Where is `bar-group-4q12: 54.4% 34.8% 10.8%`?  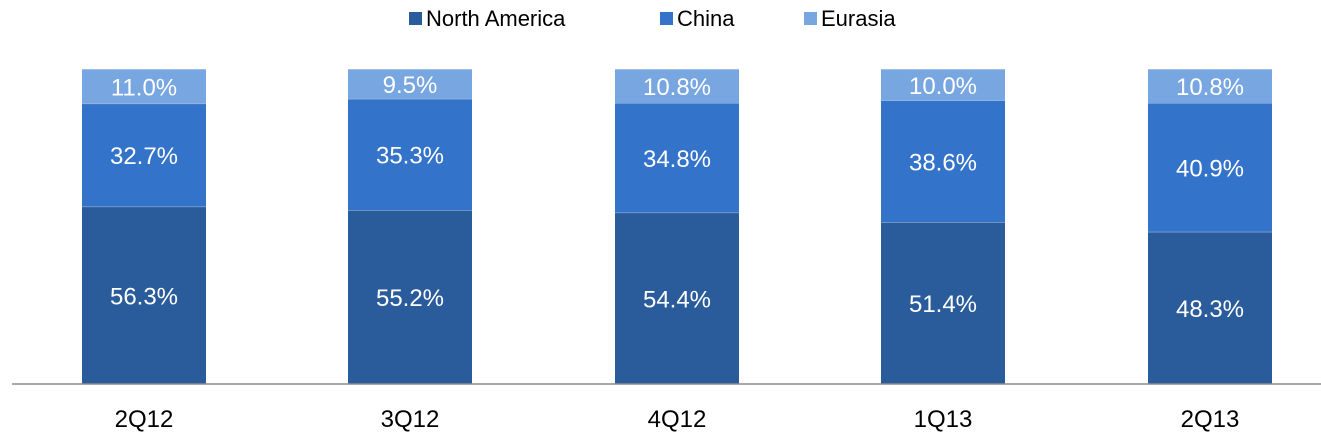 bar-group-4q12: 54.4% 34.8% 10.8% is located at coordinates (677, 226).